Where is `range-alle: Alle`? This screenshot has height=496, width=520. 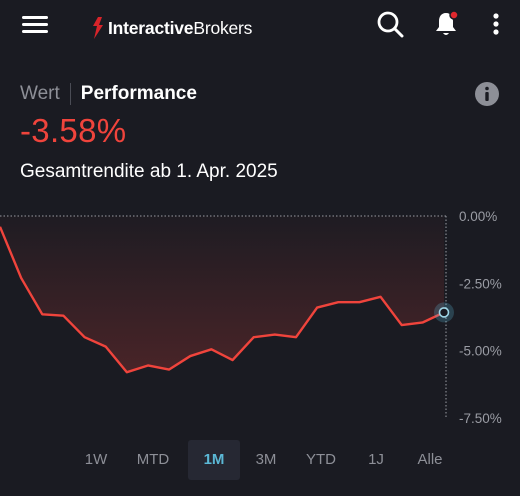
range-alle: Alle is located at coordinates (430, 459).